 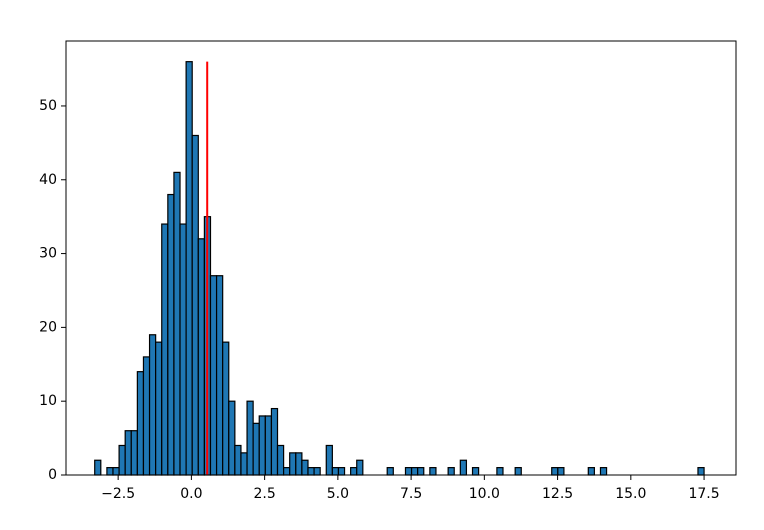 I want to click on x-tick-label: 10.0, so click(x=484, y=494).